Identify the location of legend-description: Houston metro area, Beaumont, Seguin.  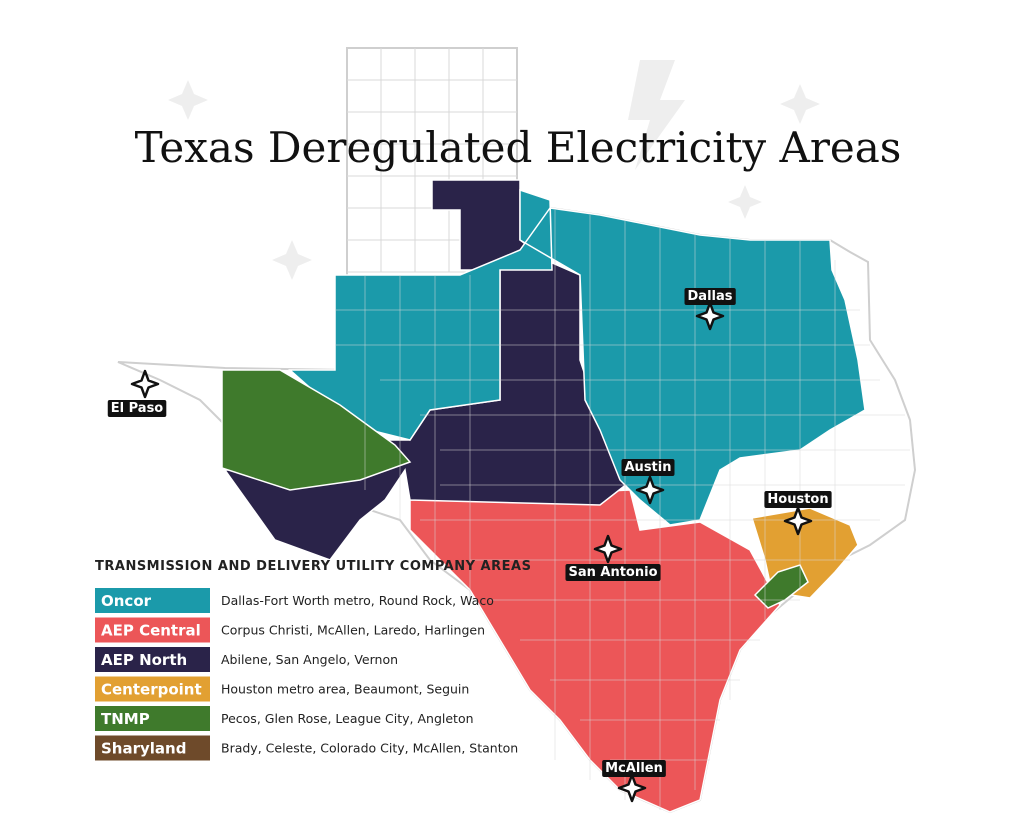
(345, 689).